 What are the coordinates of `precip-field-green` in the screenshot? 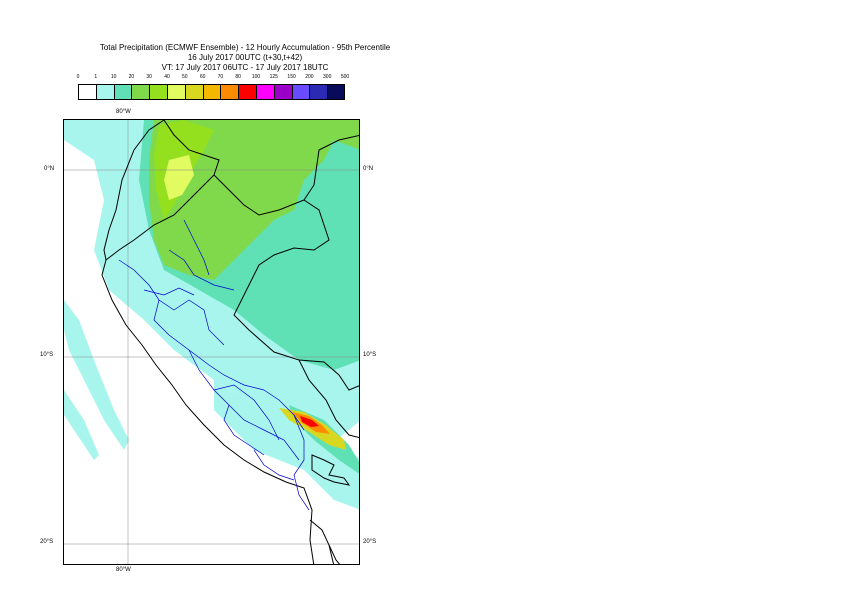 It's located at (254, 200).